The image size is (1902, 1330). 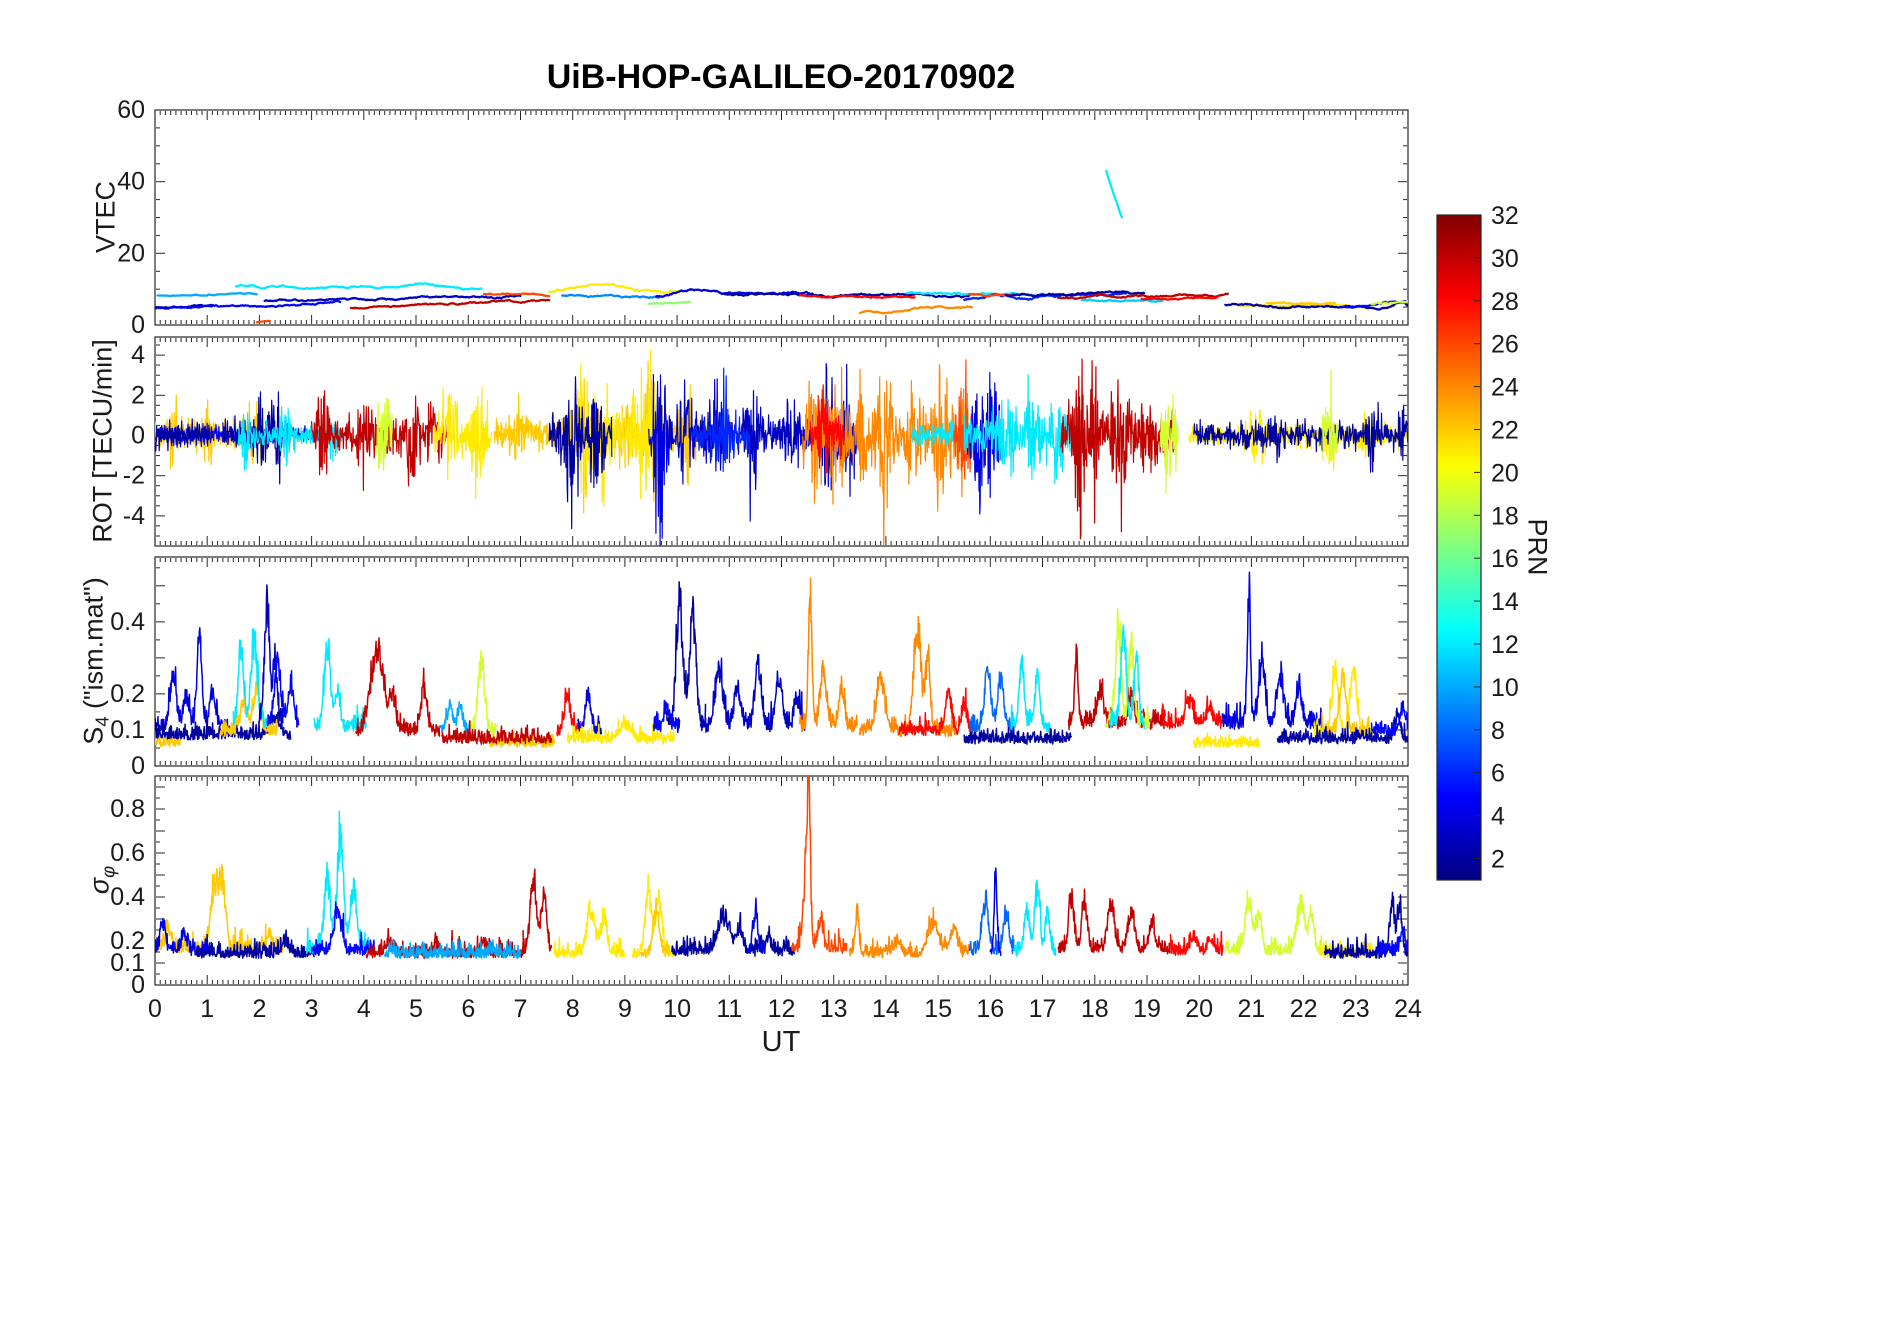 What do you see at coordinates (782, 1009) in the screenshot?
I see `x-tick-label: 12` at bounding box center [782, 1009].